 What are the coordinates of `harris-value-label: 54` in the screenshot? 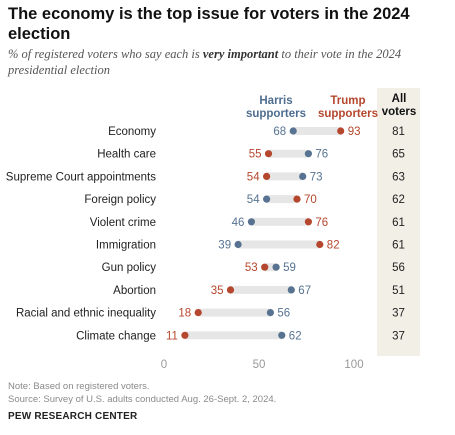 It's located at (253, 200).